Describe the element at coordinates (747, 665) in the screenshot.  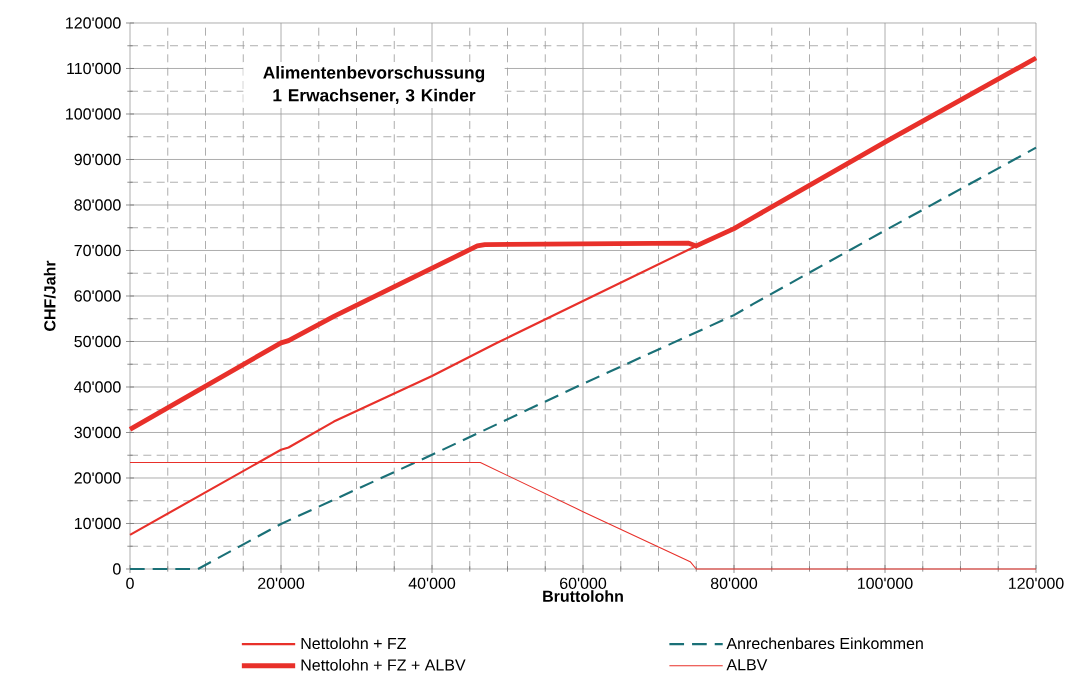
I see `legend-label: ALBV` at that location.